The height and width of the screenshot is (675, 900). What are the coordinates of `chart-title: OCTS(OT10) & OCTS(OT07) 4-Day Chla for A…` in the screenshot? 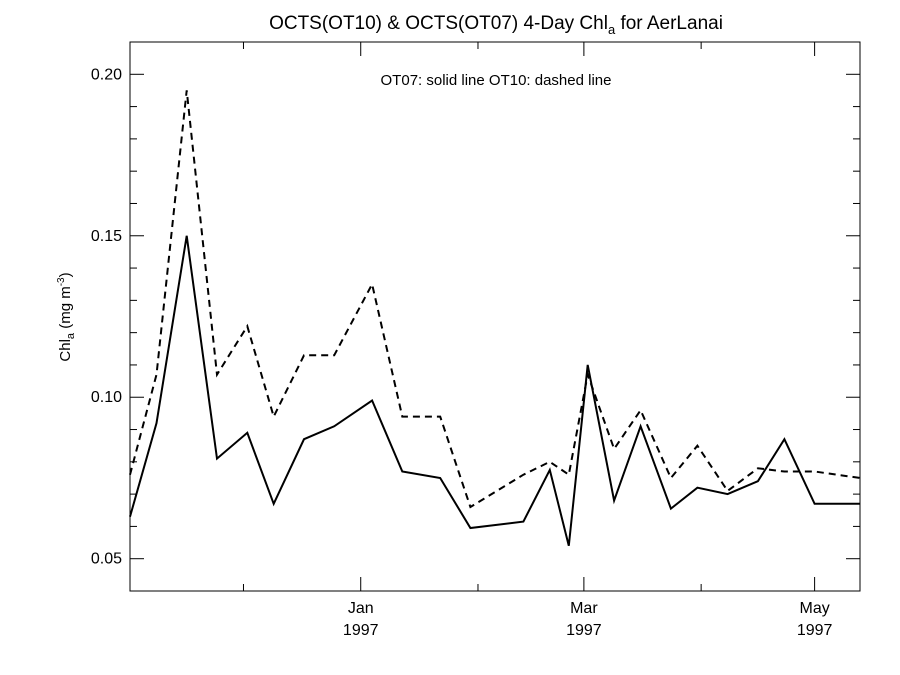 It's located at (496, 25).